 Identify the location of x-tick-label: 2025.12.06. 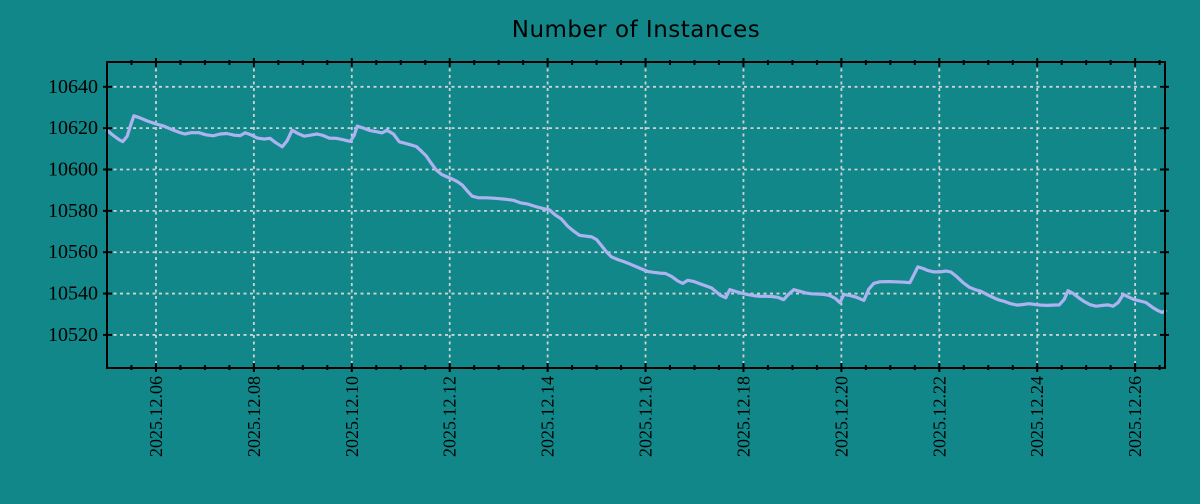
(156, 416).